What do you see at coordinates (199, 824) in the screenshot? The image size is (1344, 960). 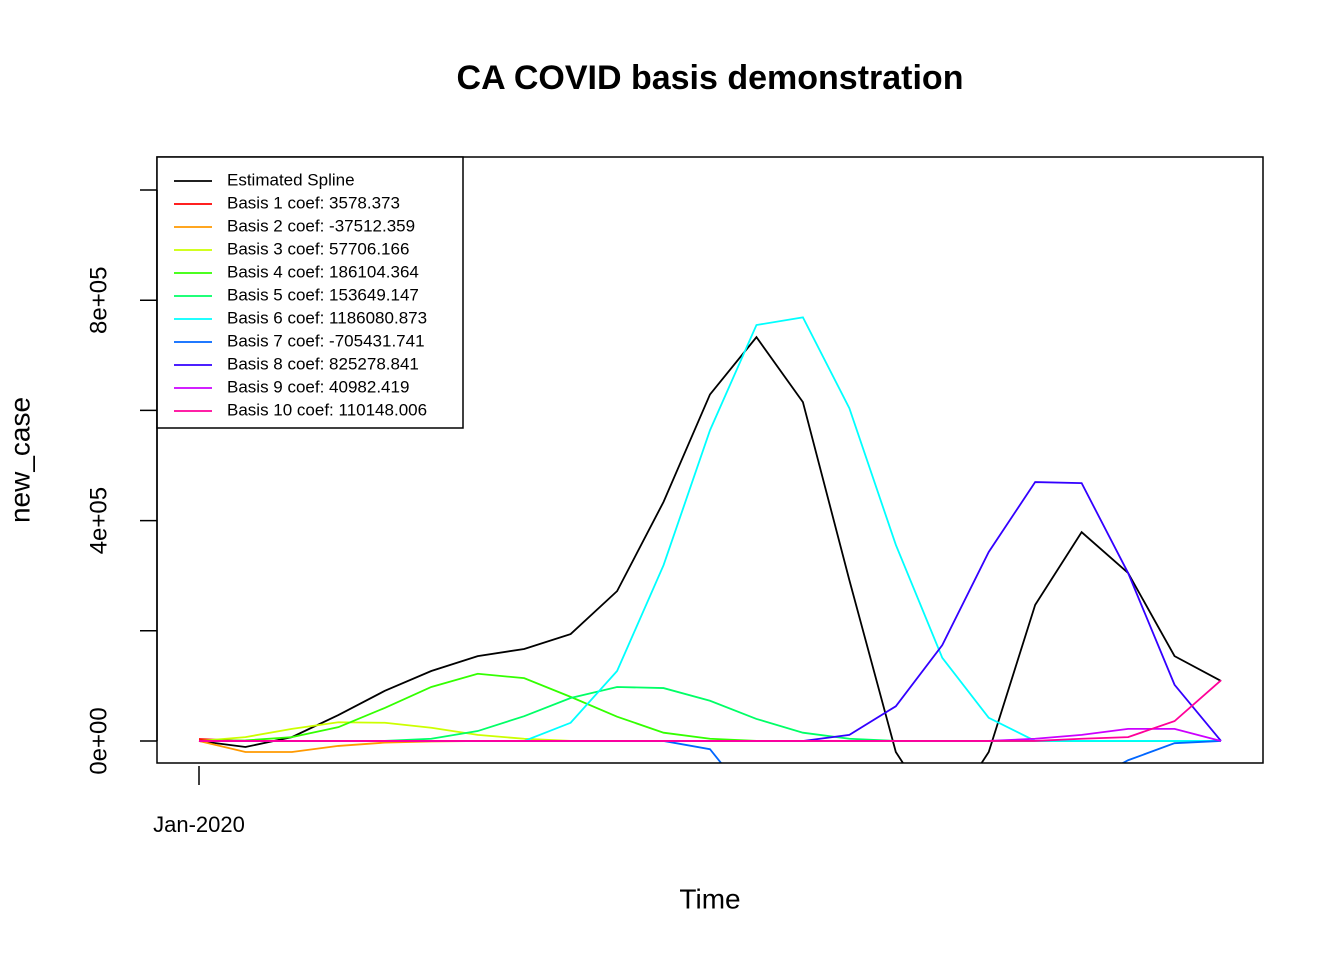 I see `x-tick-label: Jan-2020` at bounding box center [199, 824].